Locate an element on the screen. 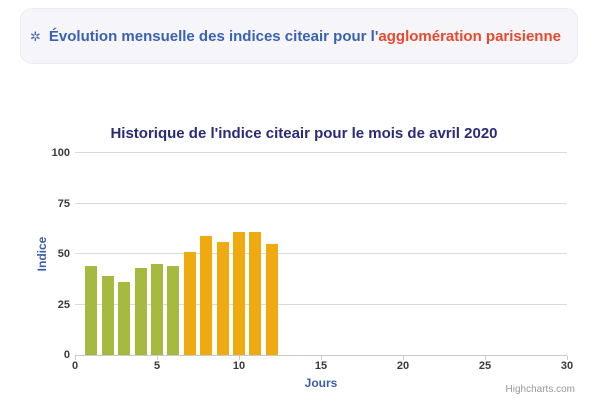  x-axis-title: Jours is located at coordinates (321, 383).